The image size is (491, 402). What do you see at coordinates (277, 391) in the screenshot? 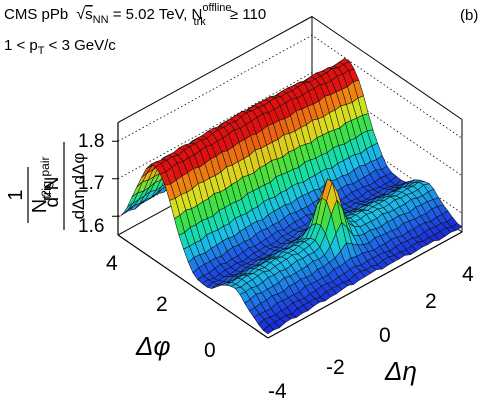
I see `eta-tick-label: -4` at bounding box center [277, 391].